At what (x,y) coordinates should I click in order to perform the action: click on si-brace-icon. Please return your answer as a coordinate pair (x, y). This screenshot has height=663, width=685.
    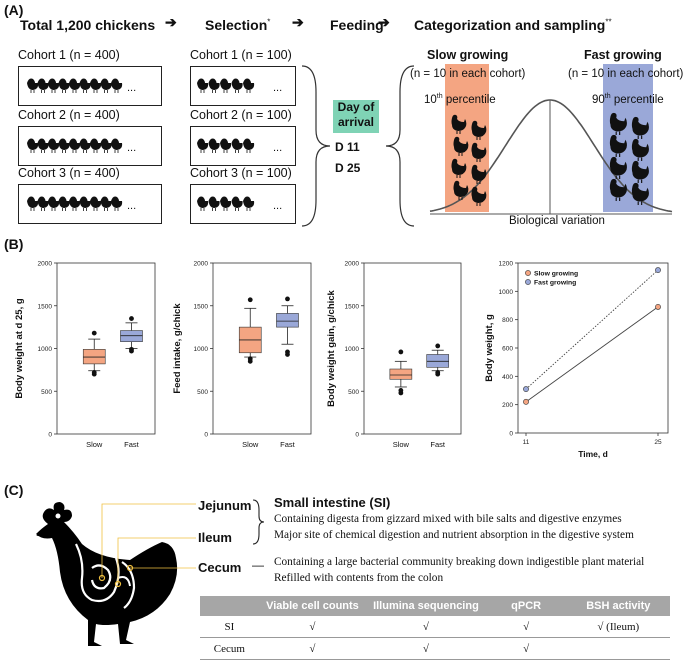
    Looking at the image, I should click on (258, 522).